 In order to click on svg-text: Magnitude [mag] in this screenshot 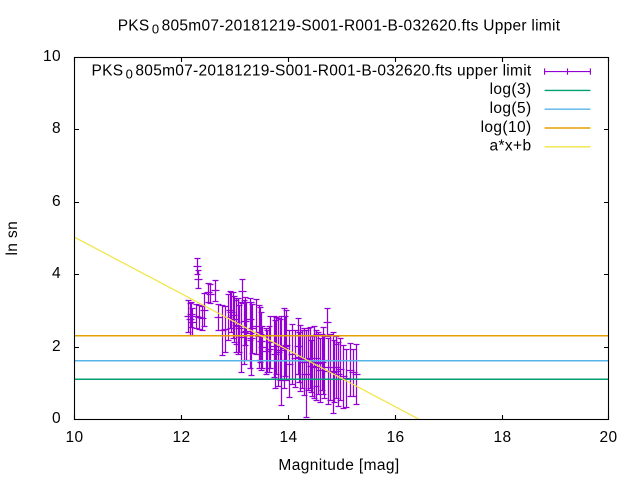, I will do `click(338, 465)`.